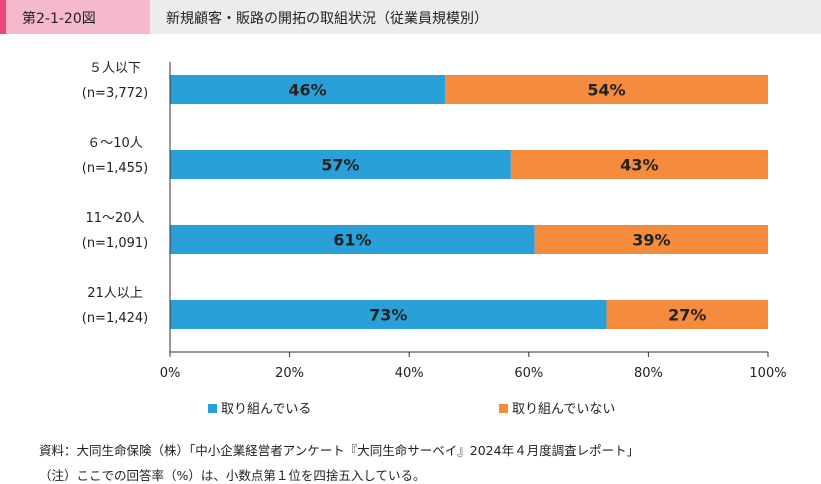 The height and width of the screenshot is (484, 821). What do you see at coordinates (115, 318) in the screenshot?
I see `category-sample-size-3: (n=1,424)` at bounding box center [115, 318].